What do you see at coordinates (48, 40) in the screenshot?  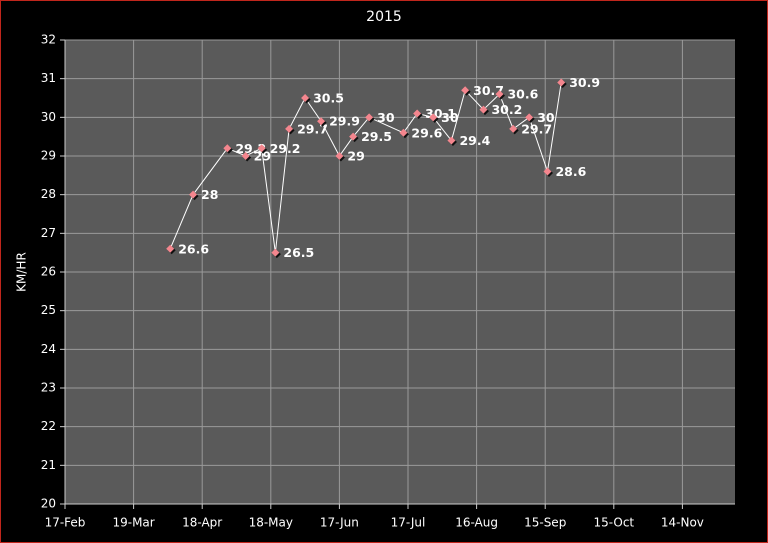 I see `y-tick-label: 32` at bounding box center [48, 40].